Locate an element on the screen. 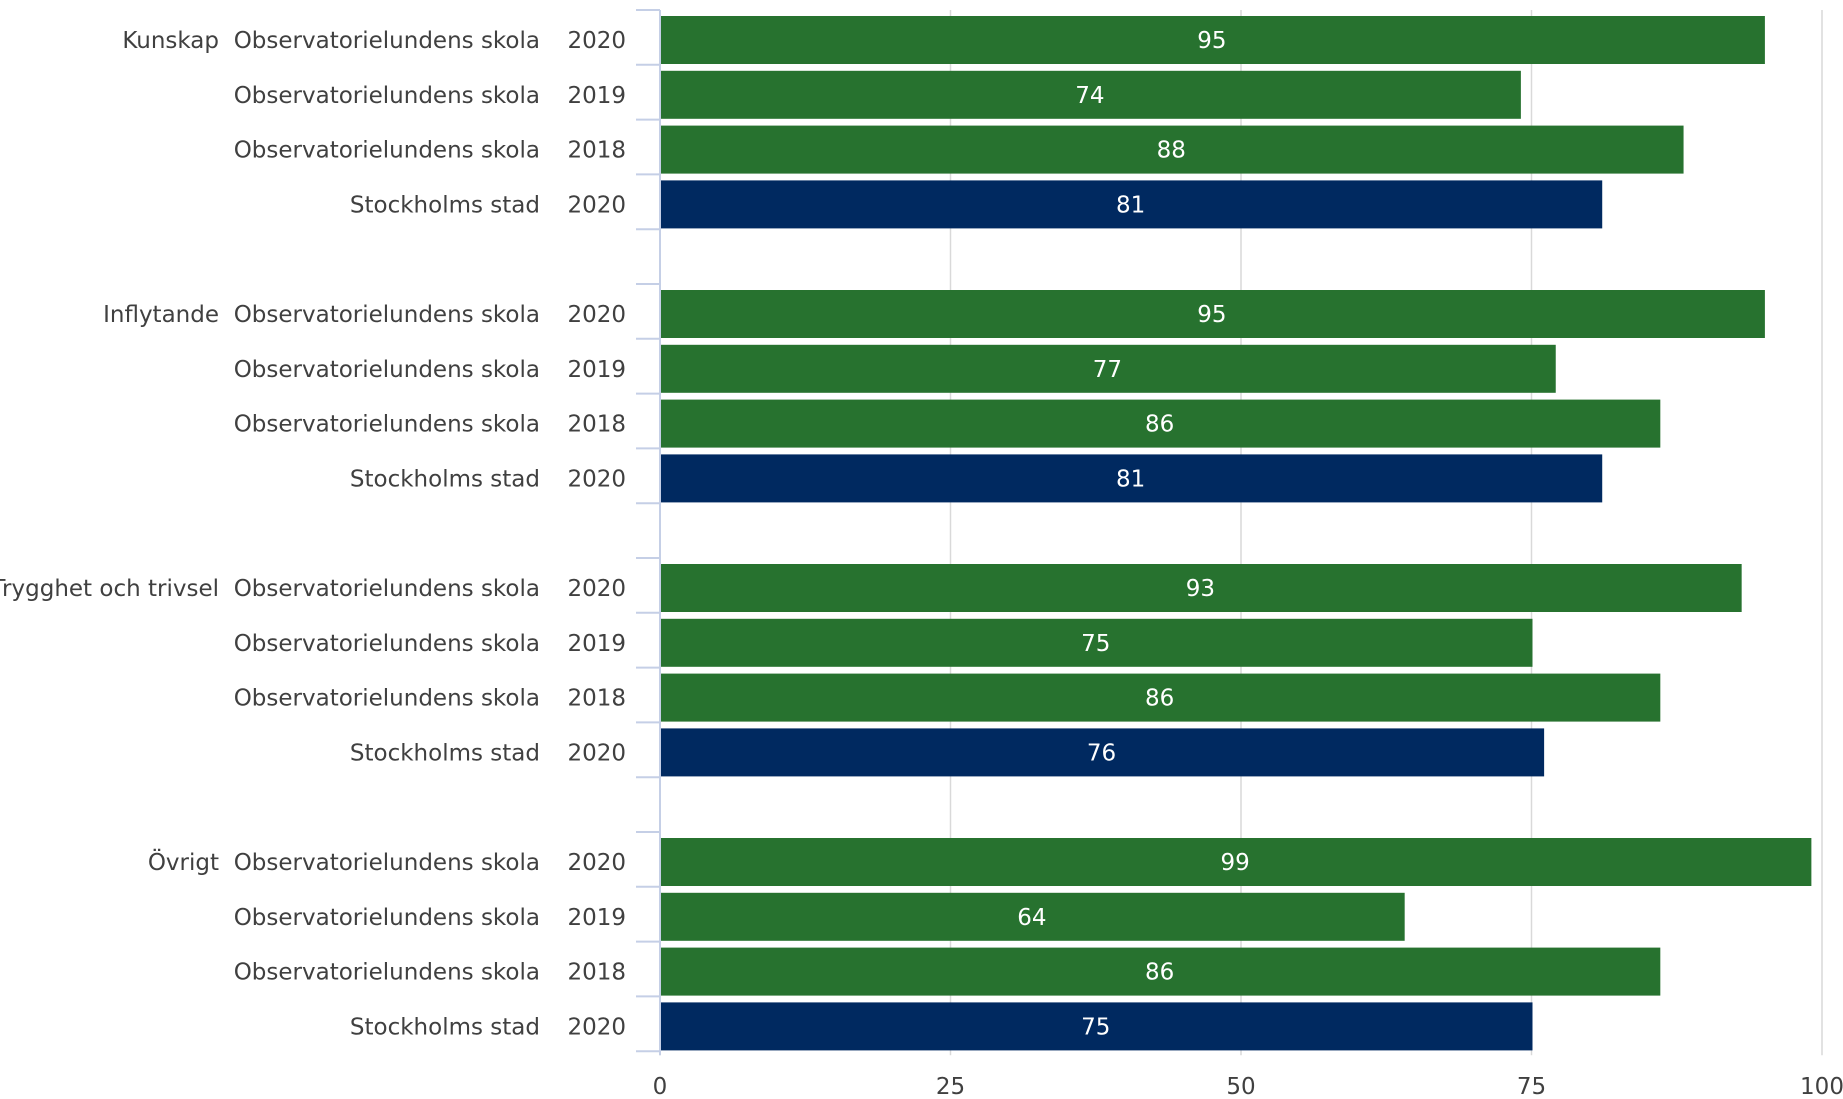 This screenshot has height=1099, width=1843. x-tick-label: 100 is located at coordinates (1821, 1086).